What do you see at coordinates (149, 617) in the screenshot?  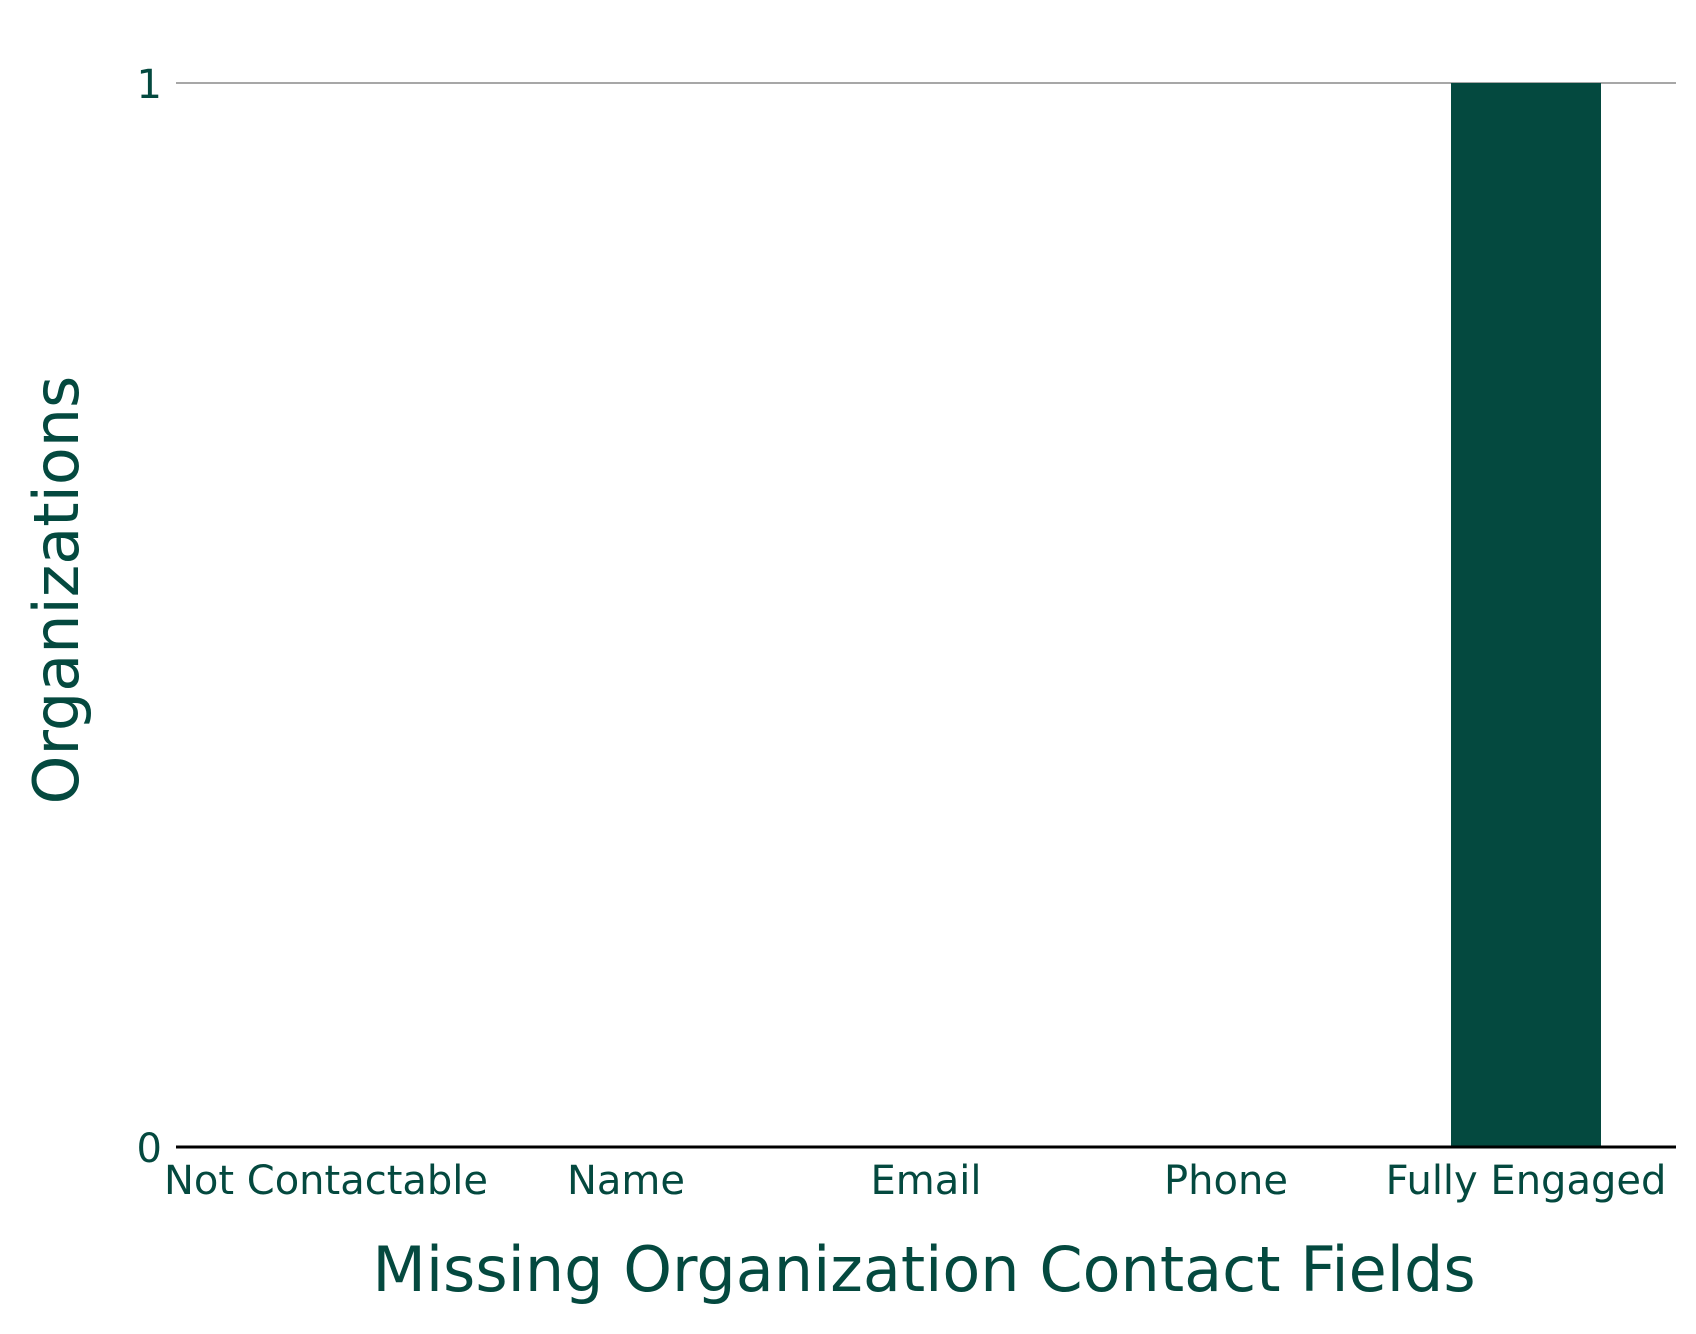 I see `y-tick-labels: 01` at bounding box center [149, 617].